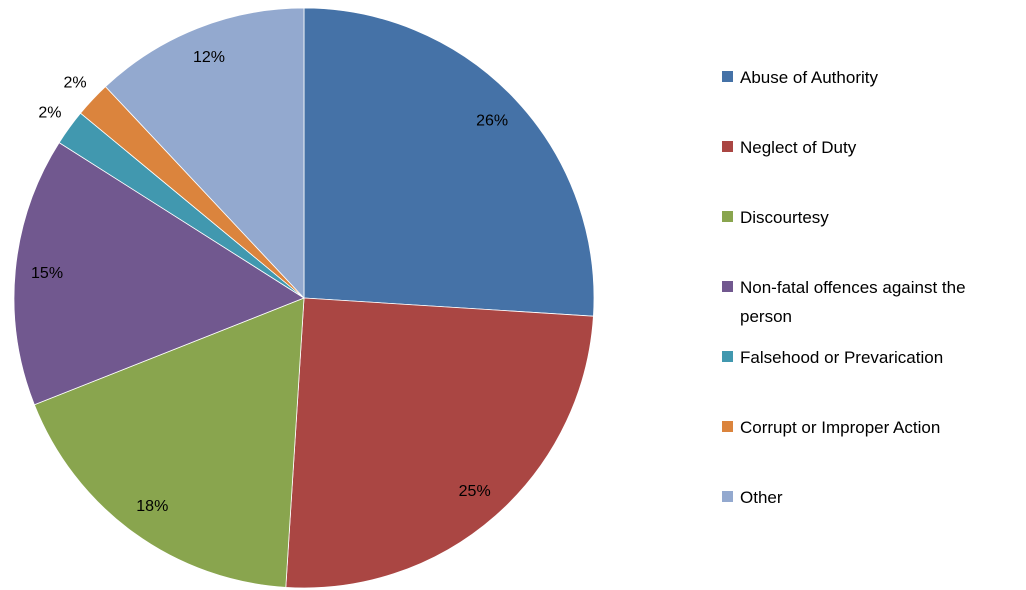 This screenshot has height=590, width=1026. Describe the element at coordinates (475, 491) in the screenshot. I see `data-label: 25%` at that location.